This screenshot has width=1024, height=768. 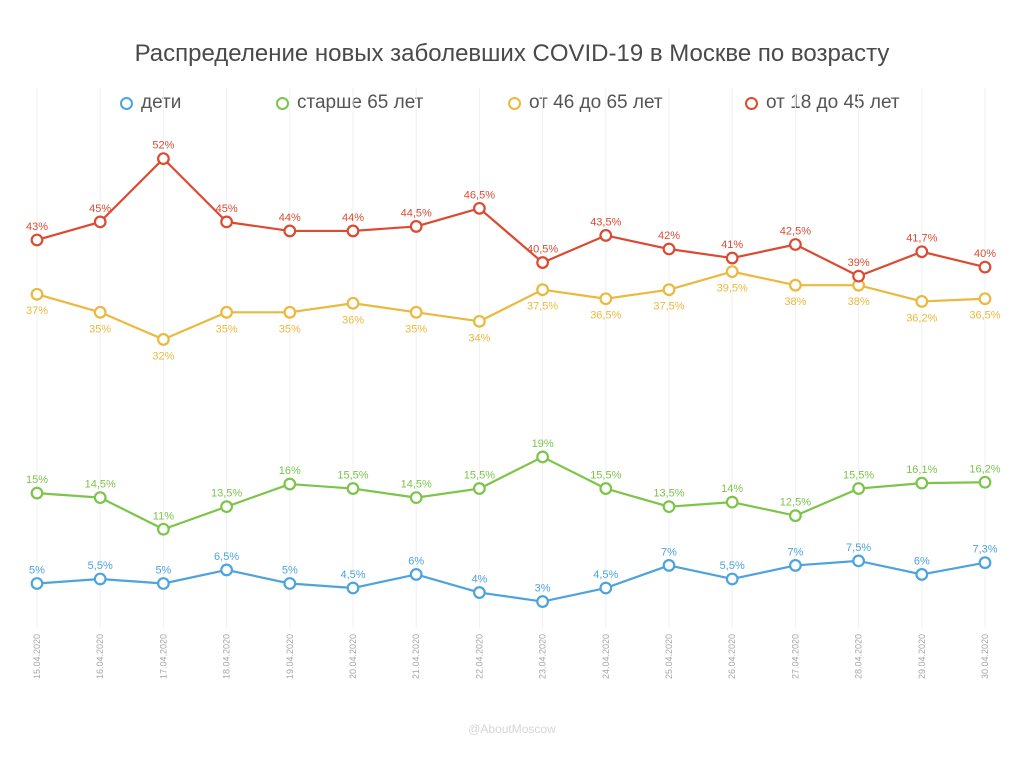 I want to click on data-label: 15%, so click(x=37, y=480).